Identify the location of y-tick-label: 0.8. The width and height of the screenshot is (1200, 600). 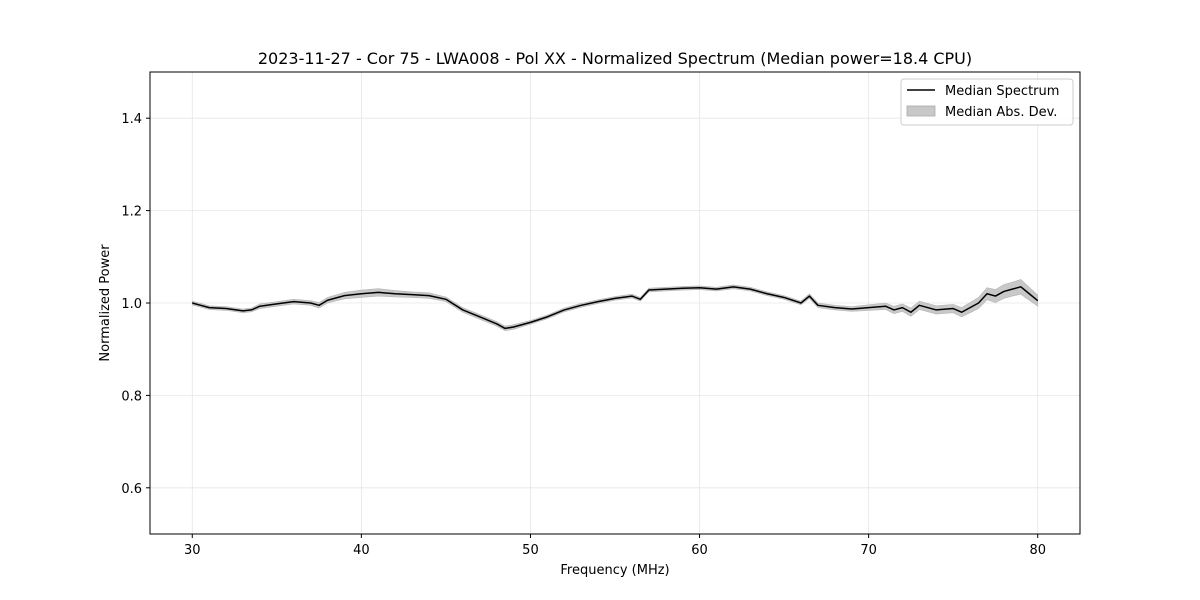
(131, 396).